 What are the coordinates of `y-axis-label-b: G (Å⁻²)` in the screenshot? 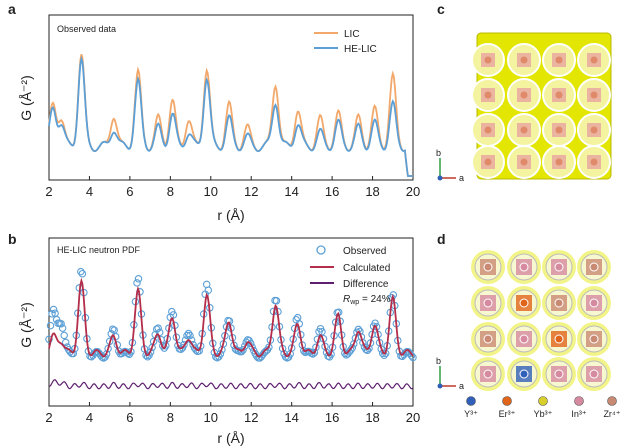 It's located at (26, 325).